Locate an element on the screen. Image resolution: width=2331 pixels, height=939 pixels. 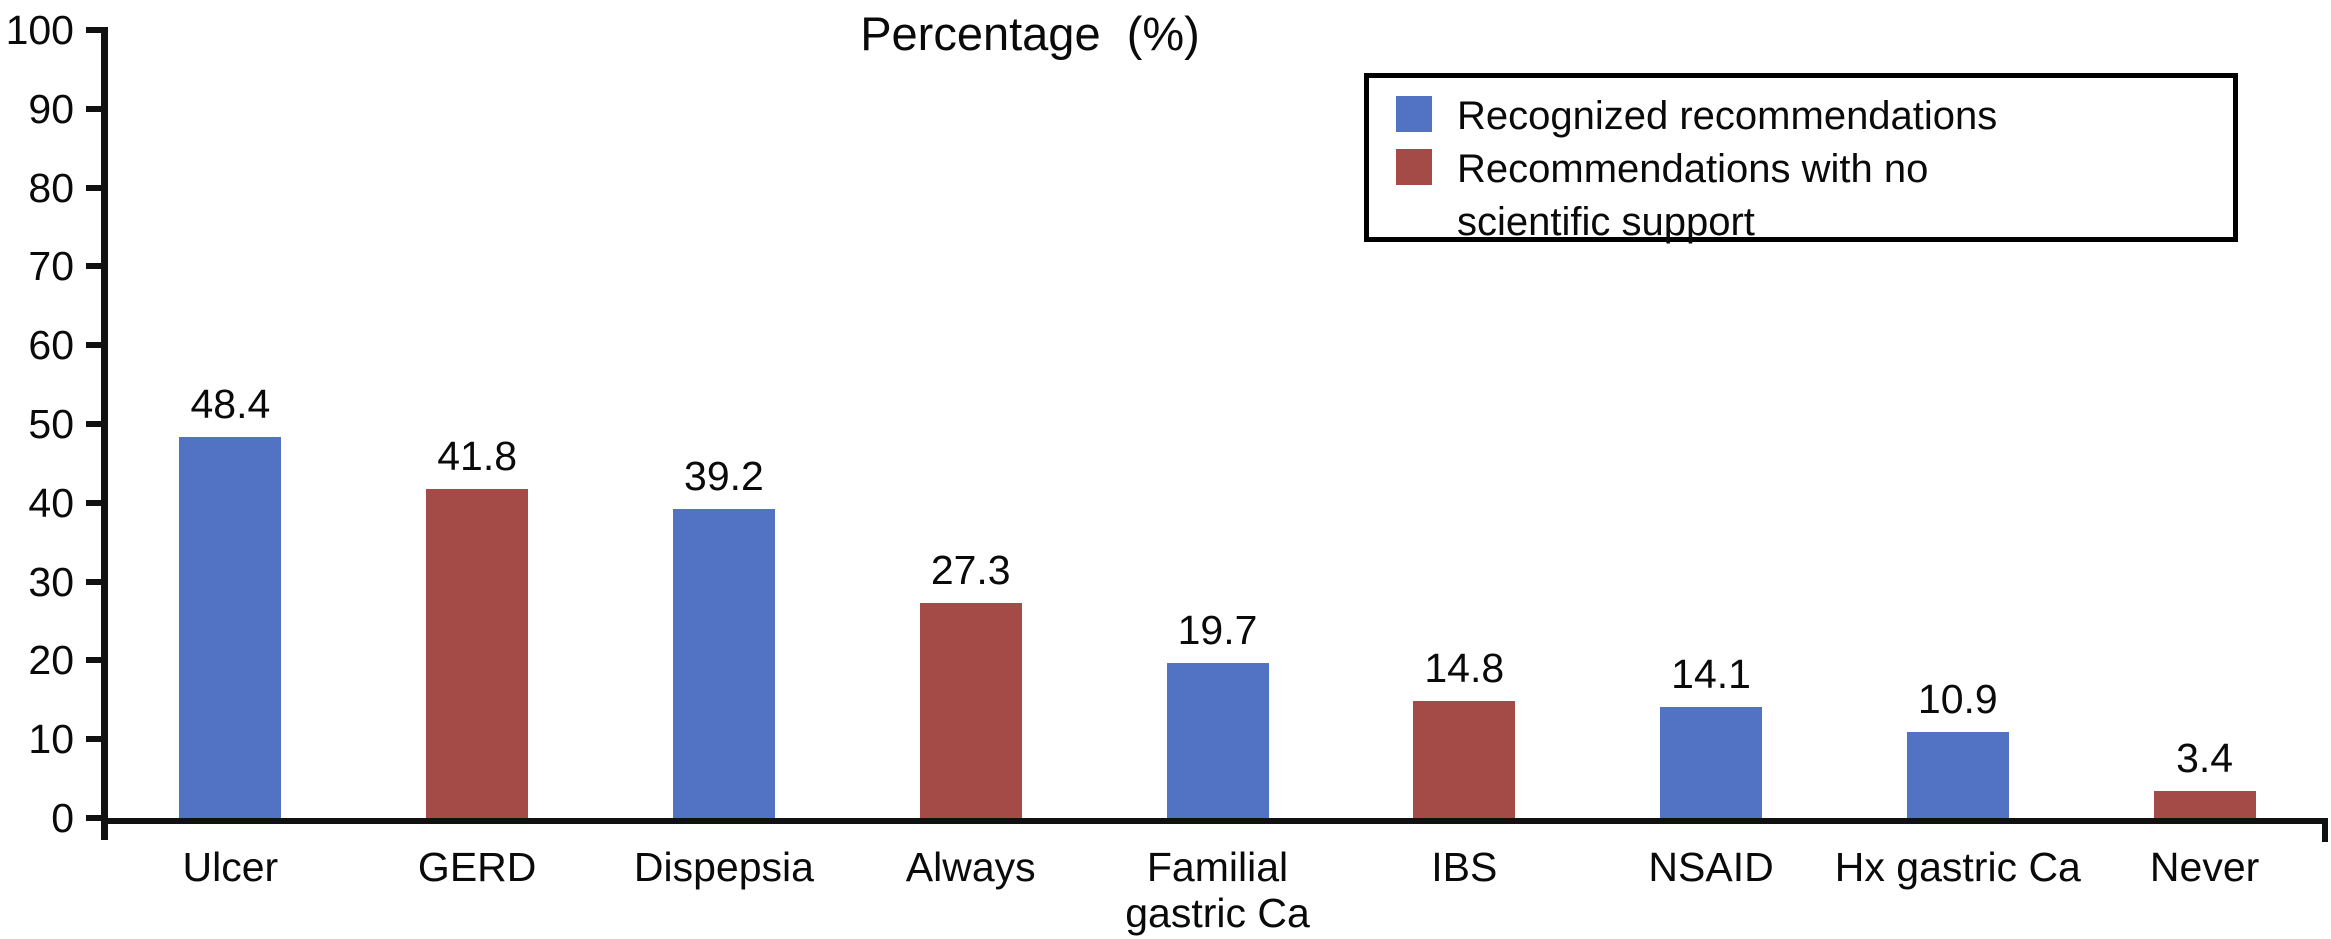
bar-ulcer is located at coordinates (230, 627).